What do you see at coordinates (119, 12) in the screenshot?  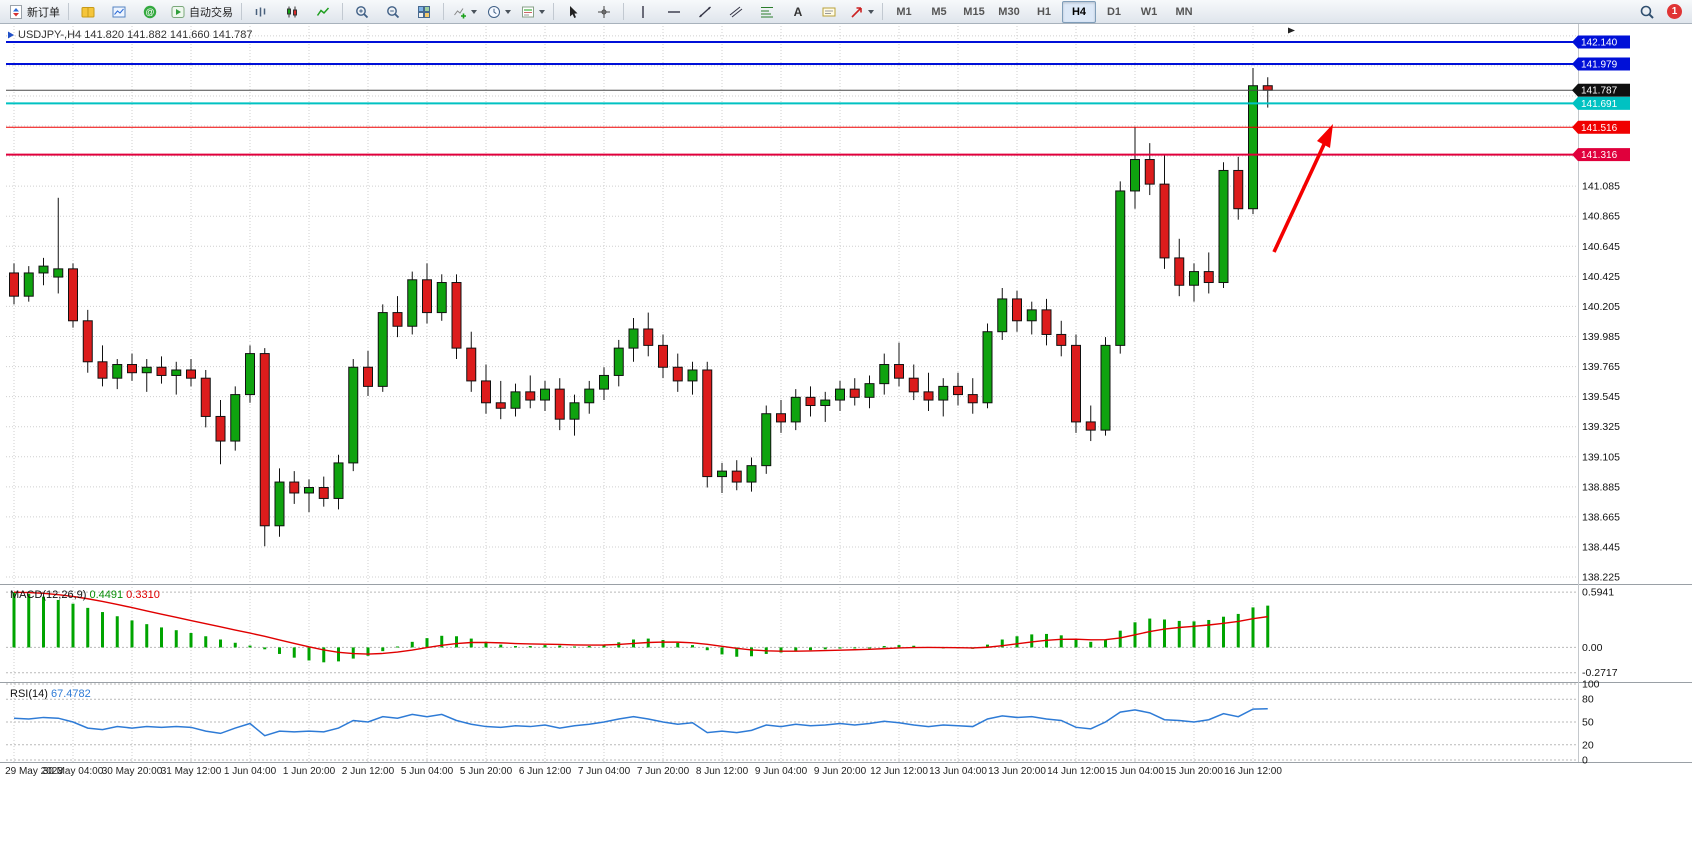 I see `chart-window-button` at bounding box center [119, 12].